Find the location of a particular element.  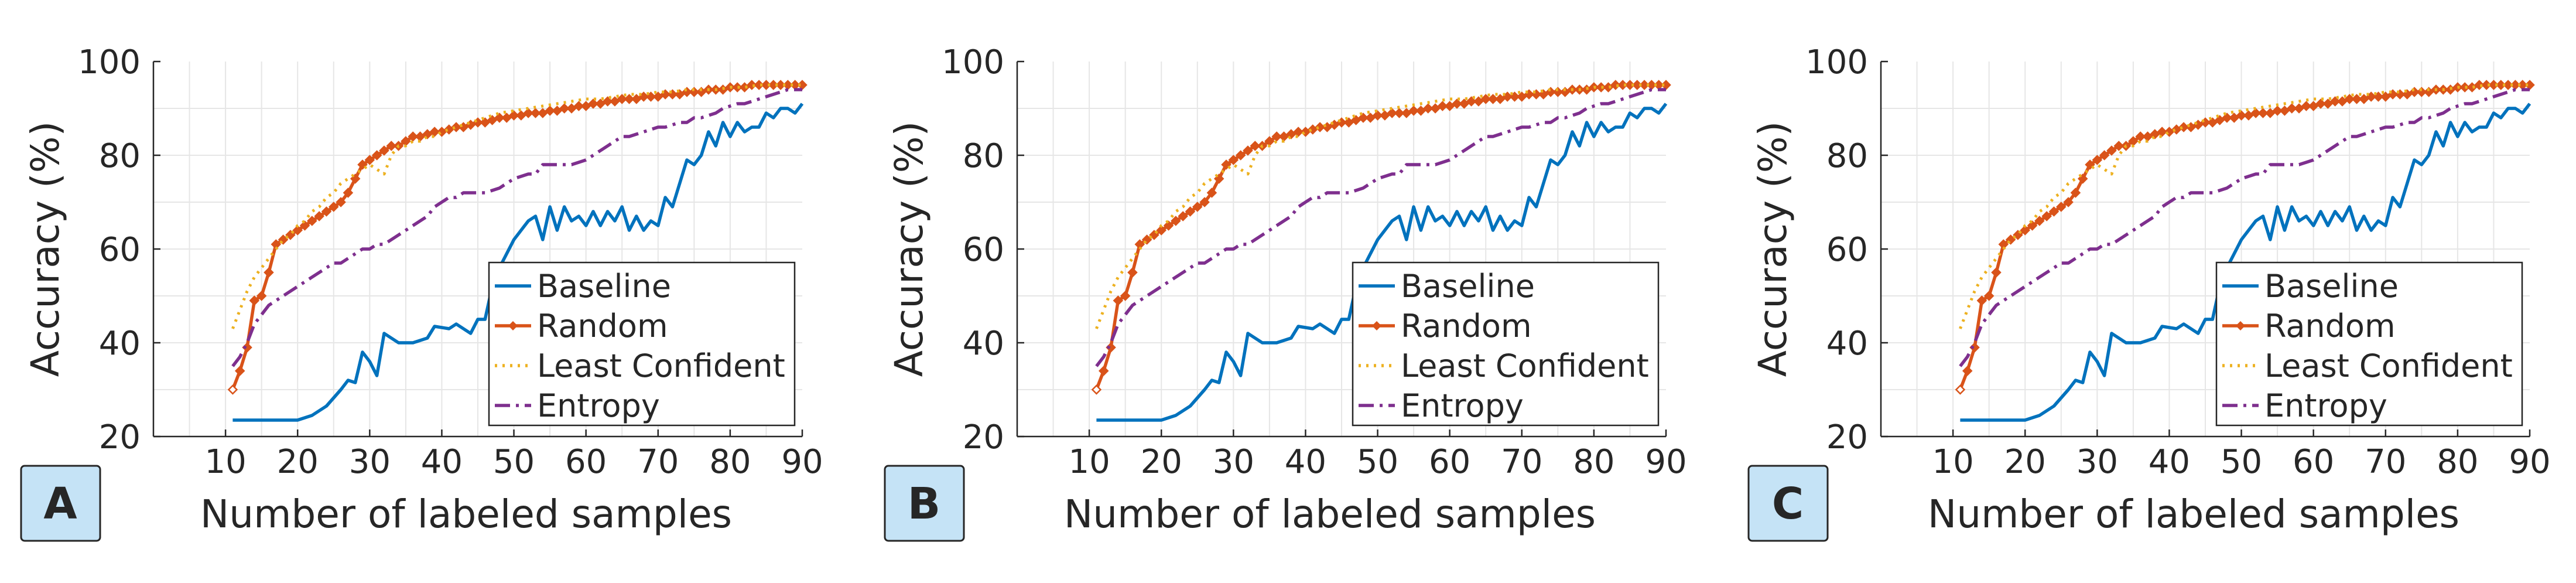

legend-marker is located at coordinates (513, 326).